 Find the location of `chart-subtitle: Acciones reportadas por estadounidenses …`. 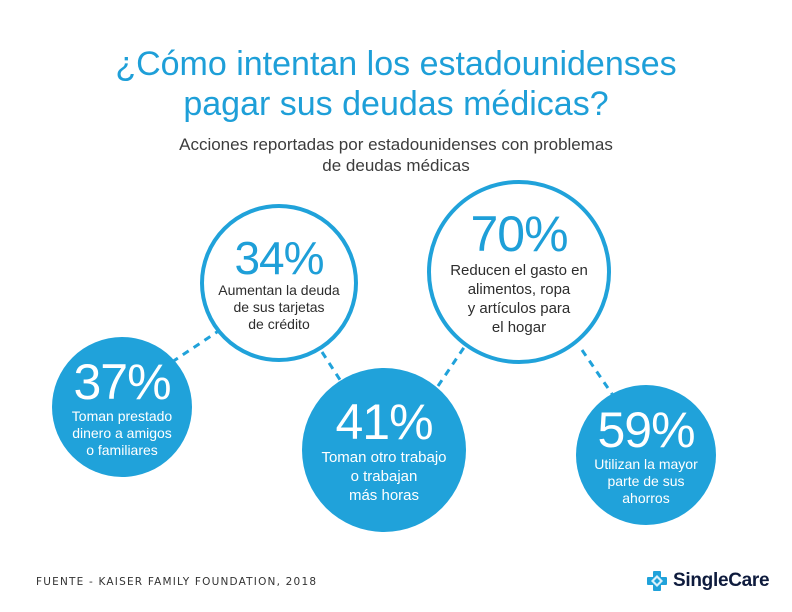

chart-subtitle: Acciones reportadas por estadounidenses … is located at coordinates (396, 155).